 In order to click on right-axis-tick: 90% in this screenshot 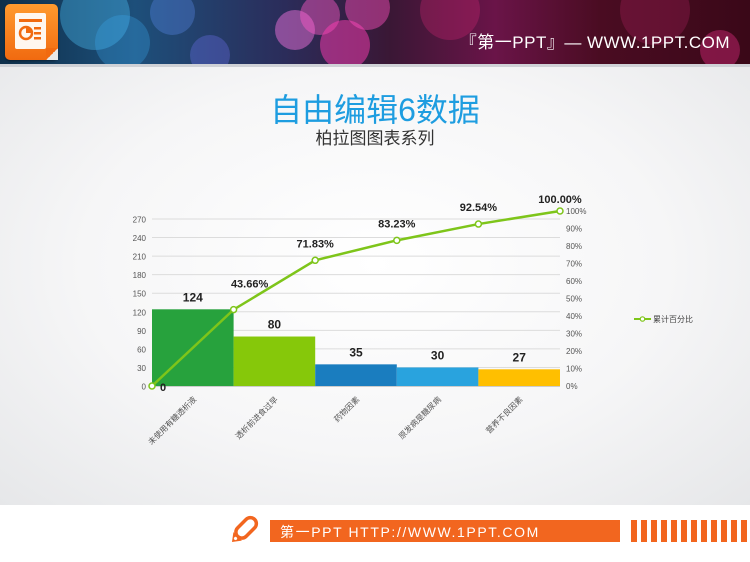, I will do `click(574, 229)`.